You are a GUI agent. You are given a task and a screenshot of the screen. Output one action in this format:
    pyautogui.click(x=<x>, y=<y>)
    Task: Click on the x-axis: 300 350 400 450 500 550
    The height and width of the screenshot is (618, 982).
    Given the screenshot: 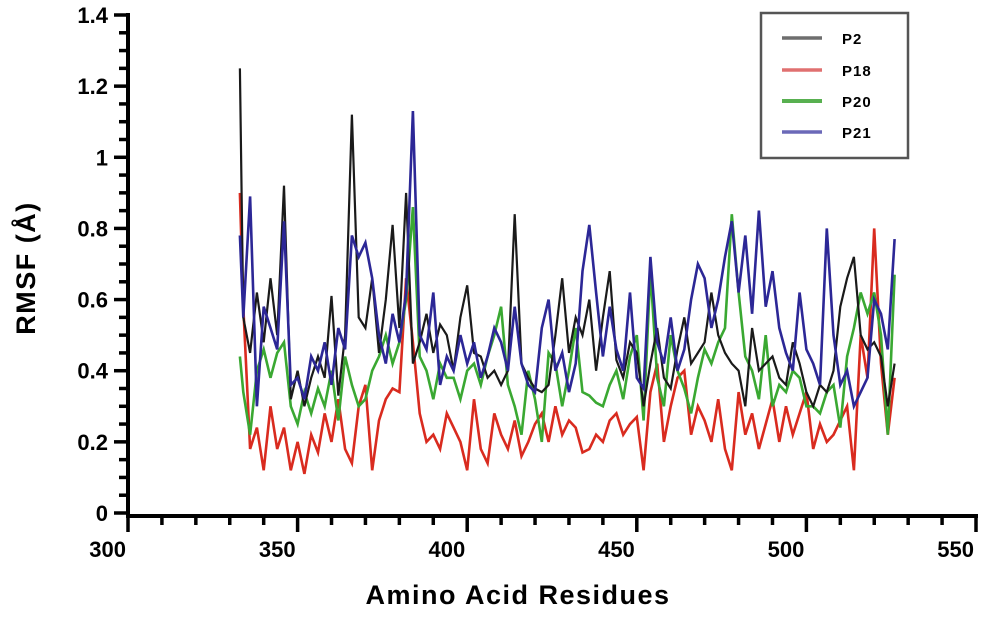 What is the action you would take?
    pyautogui.click(x=533, y=538)
    